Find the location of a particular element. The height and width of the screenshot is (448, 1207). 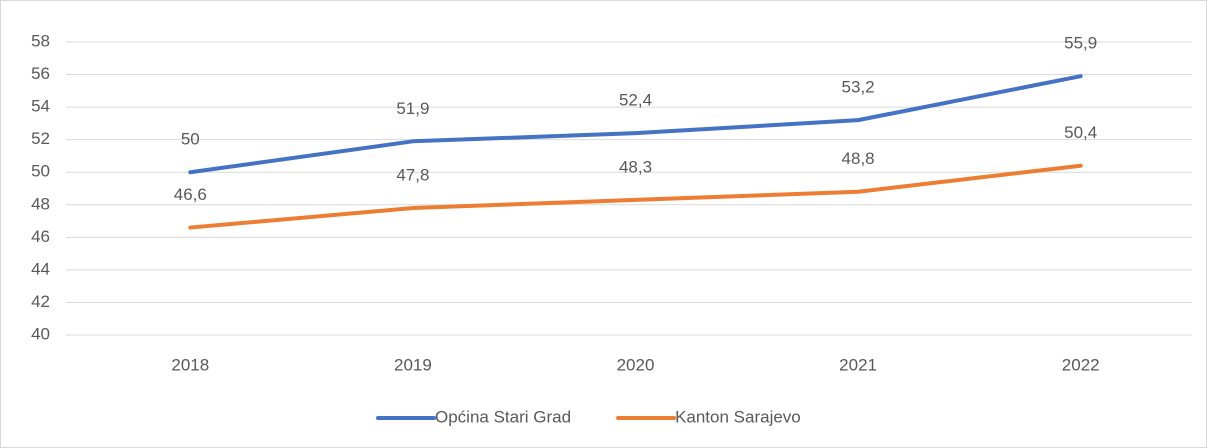

data-label: 48,8 is located at coordinates (858, 158).